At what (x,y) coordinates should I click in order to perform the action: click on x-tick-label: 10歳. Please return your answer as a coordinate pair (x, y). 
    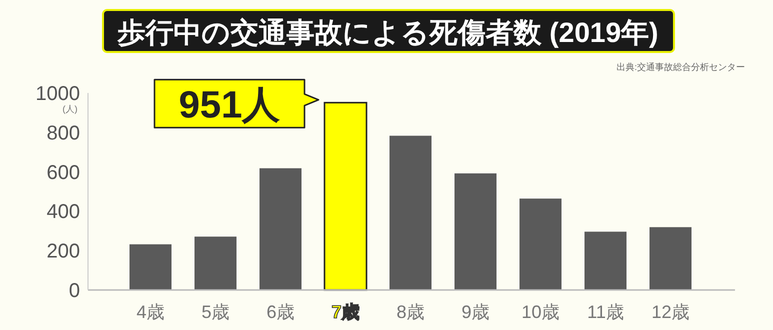
    Looking at the image, I should click on (540, 312).